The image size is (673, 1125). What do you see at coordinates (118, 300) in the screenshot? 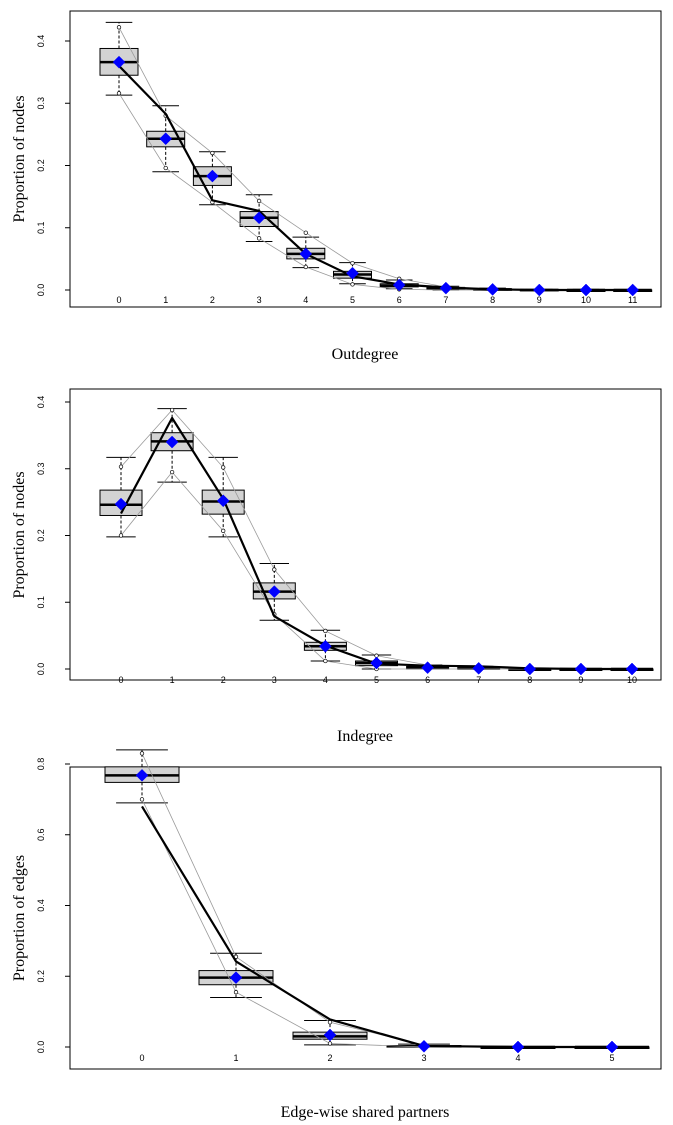
I see `x-tick-label: 0` at bounding box center [118, 300].